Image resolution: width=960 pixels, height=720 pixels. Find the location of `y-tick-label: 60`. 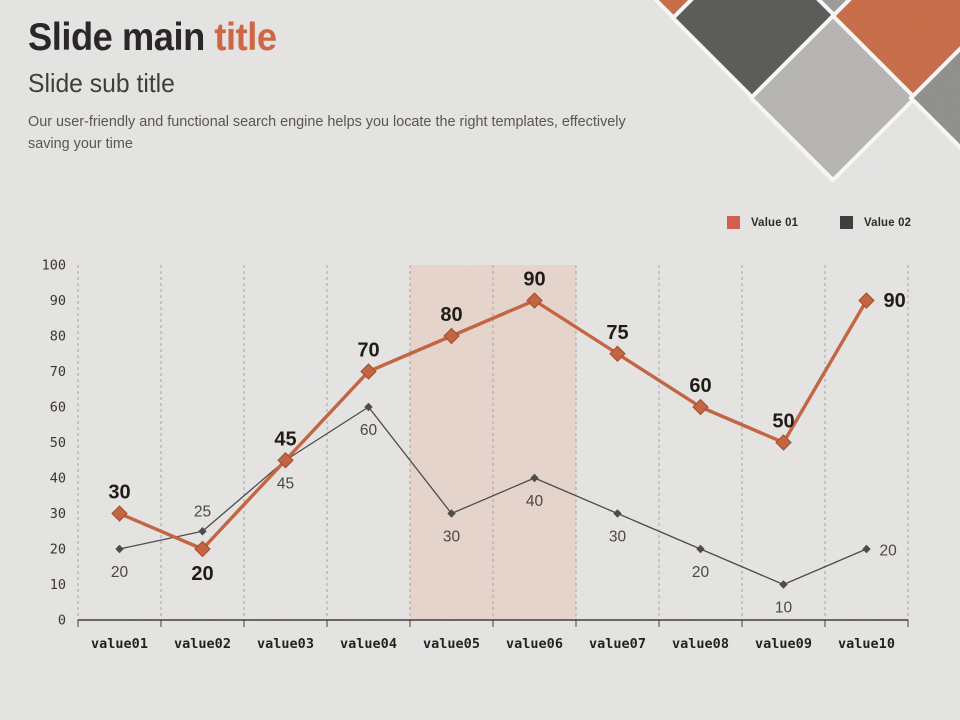

y-tick-label: 60 is located at coordinates (58, 408).